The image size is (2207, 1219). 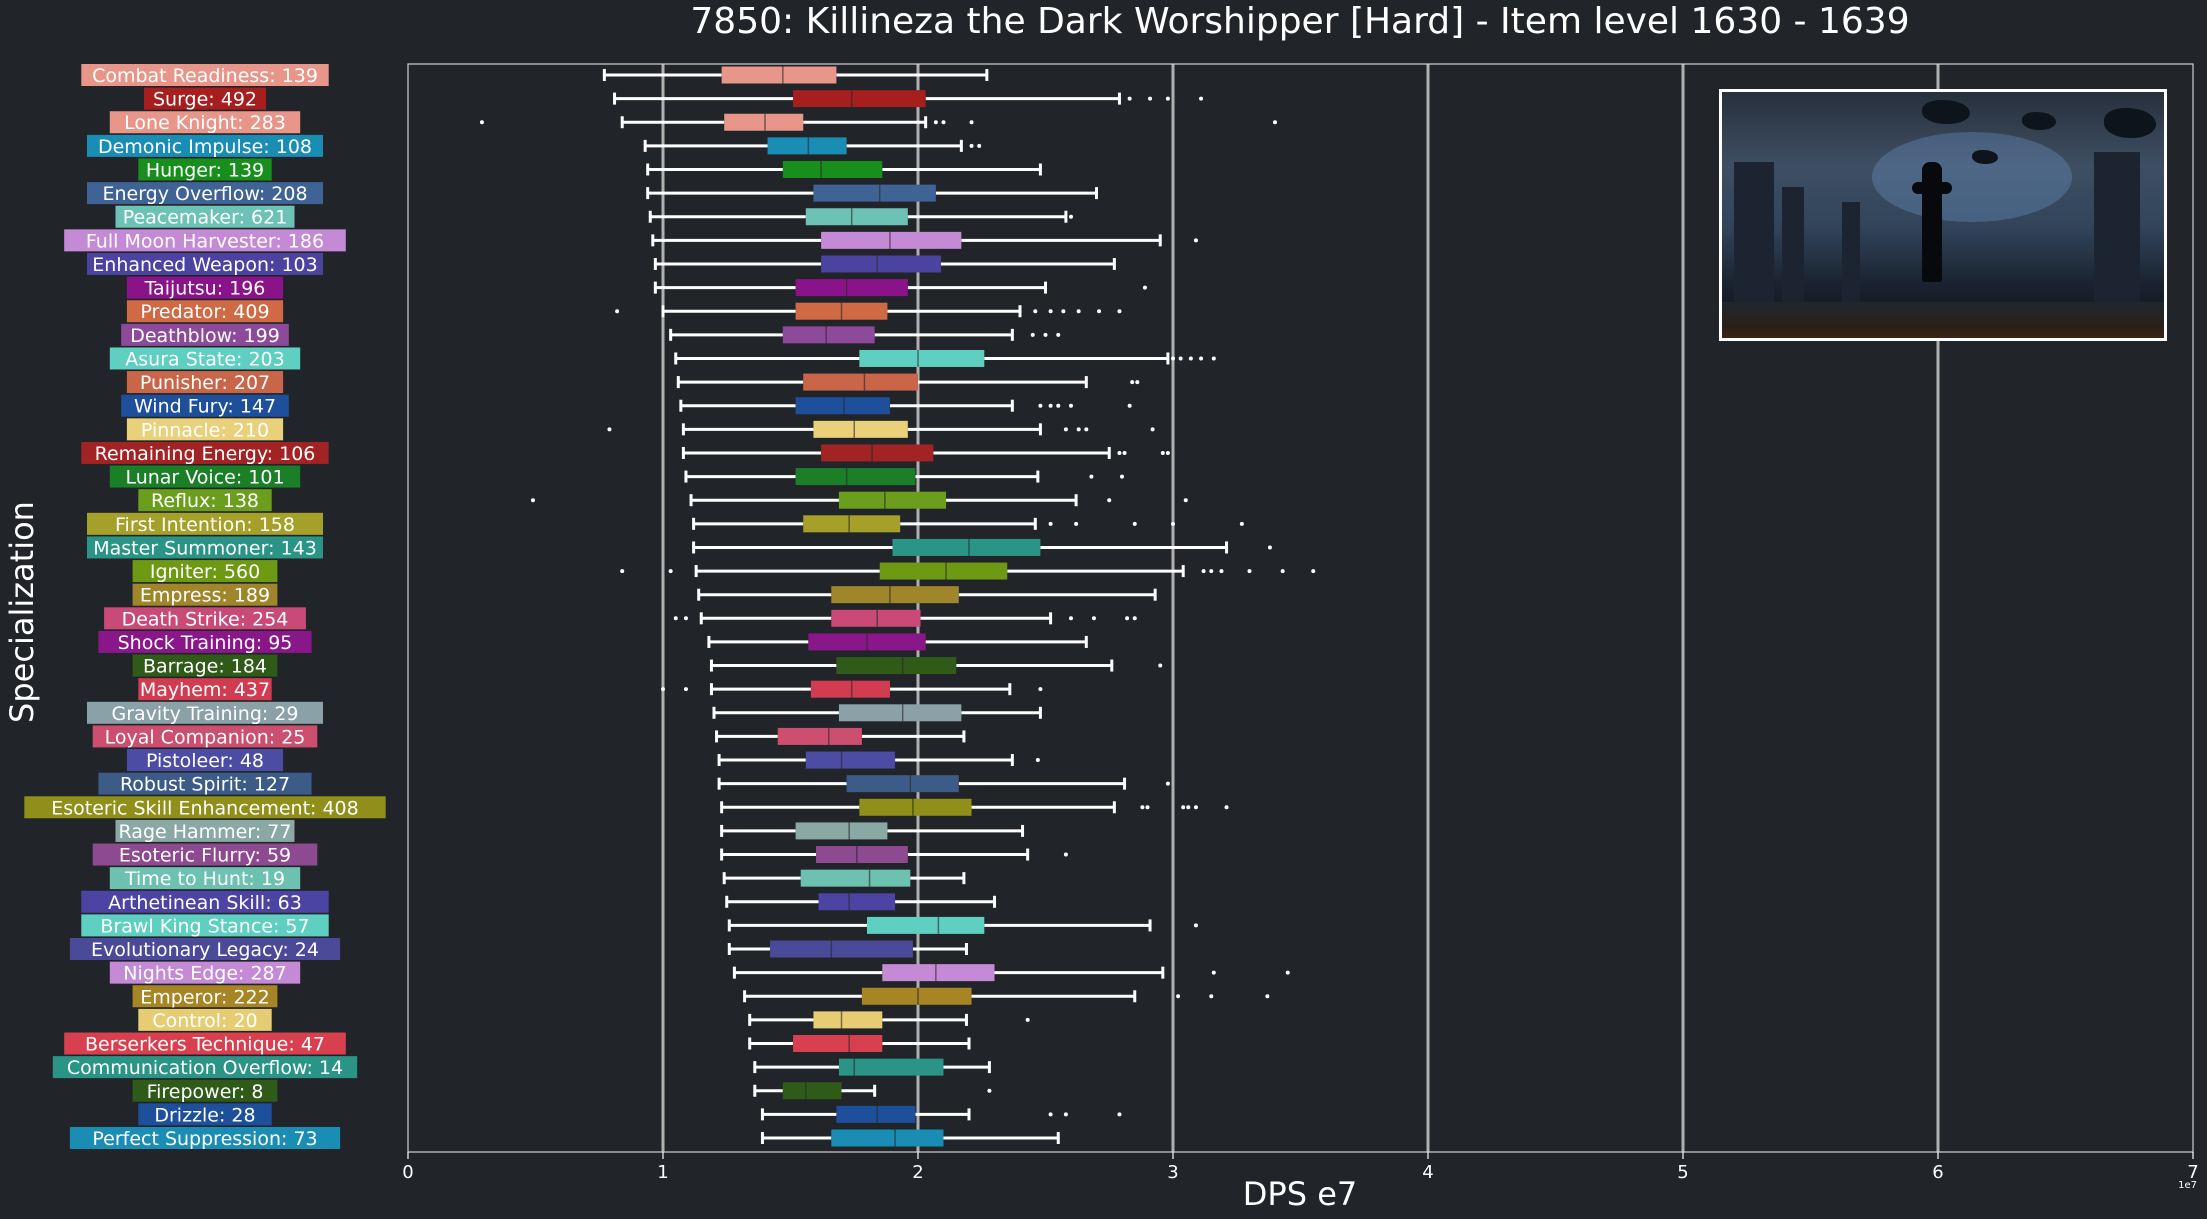 I want to click on x-tick-label: 2, so click(x=917, y=1172).